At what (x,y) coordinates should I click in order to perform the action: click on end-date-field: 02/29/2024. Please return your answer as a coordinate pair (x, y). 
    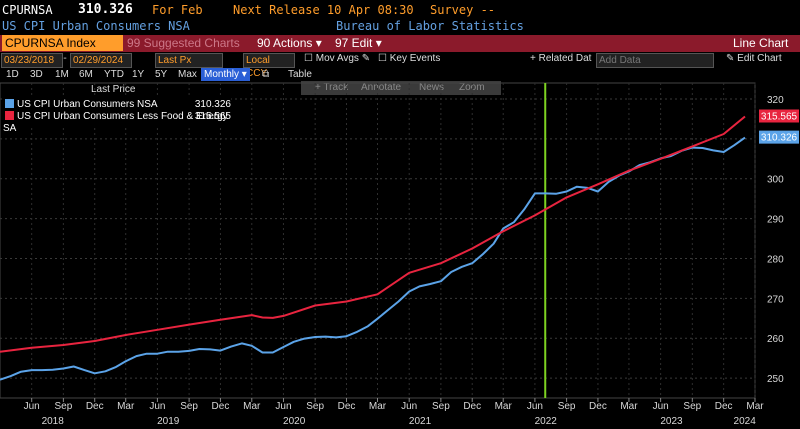
    Looking at the image, I should click on (101, 60).